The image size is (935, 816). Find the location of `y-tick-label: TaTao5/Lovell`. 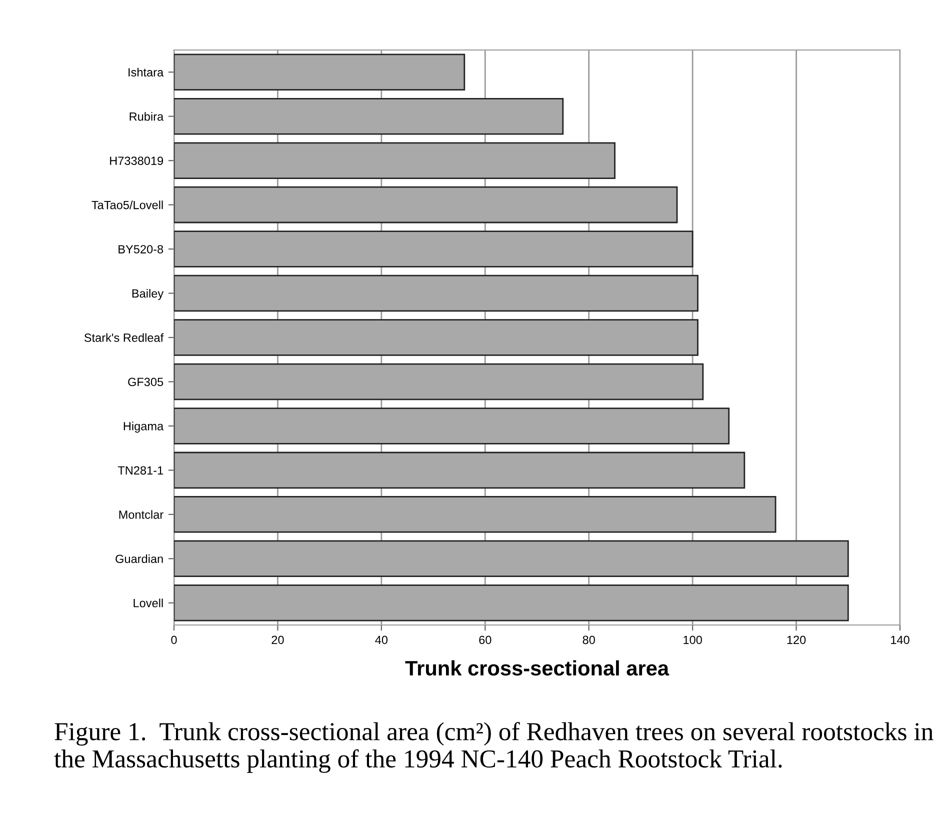

y-tick-label: TaTao5/Lovell is located at coordinates (127, 205).